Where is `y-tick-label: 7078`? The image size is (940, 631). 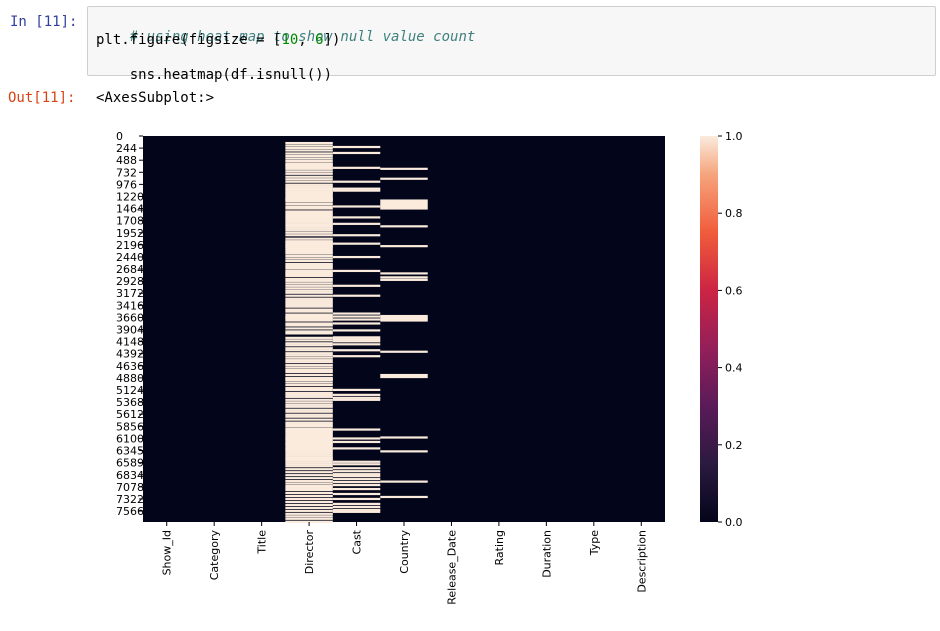 y-tick-label: 7078 is located at coordinates (130, 487).